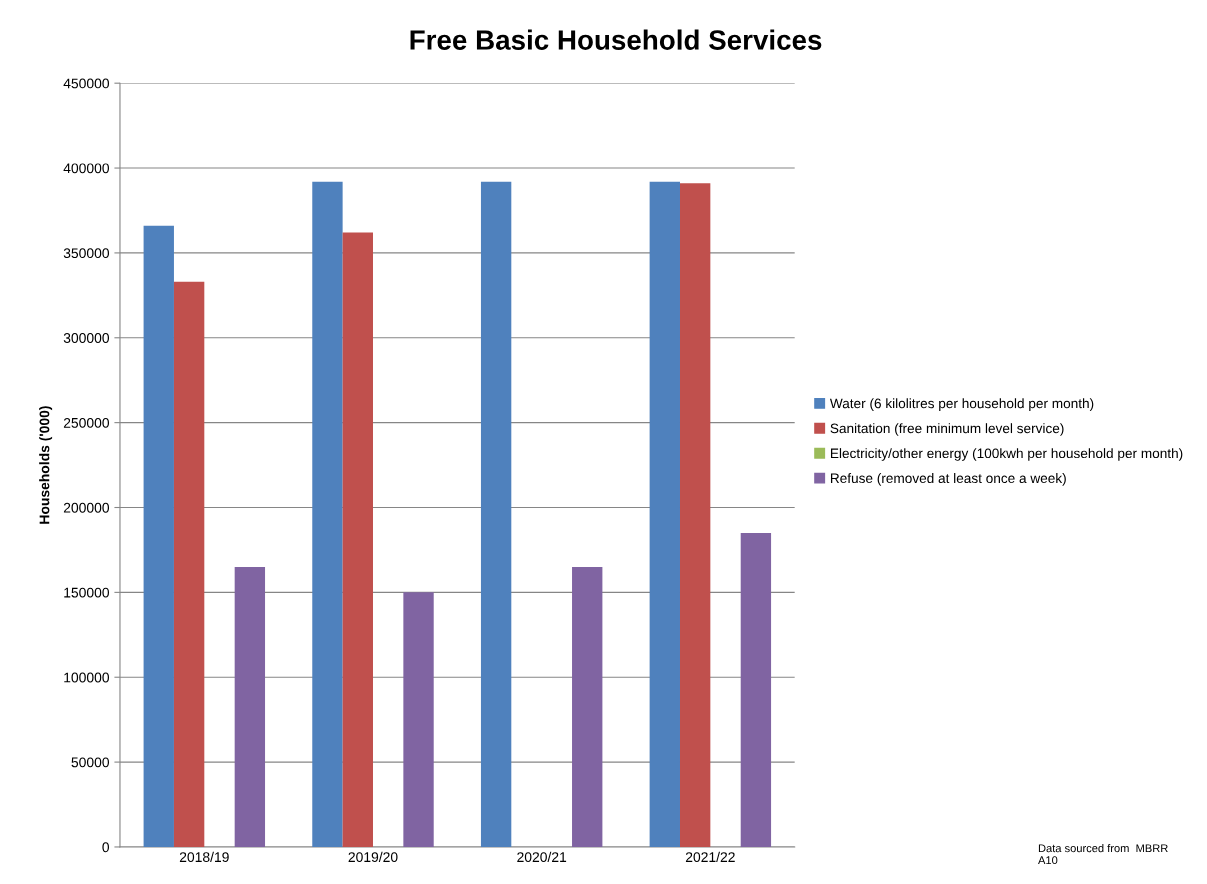 The height and width of the screenshot is (884, 1207). I want to click on x-tick-label: 2021/22, so click(710, 857).